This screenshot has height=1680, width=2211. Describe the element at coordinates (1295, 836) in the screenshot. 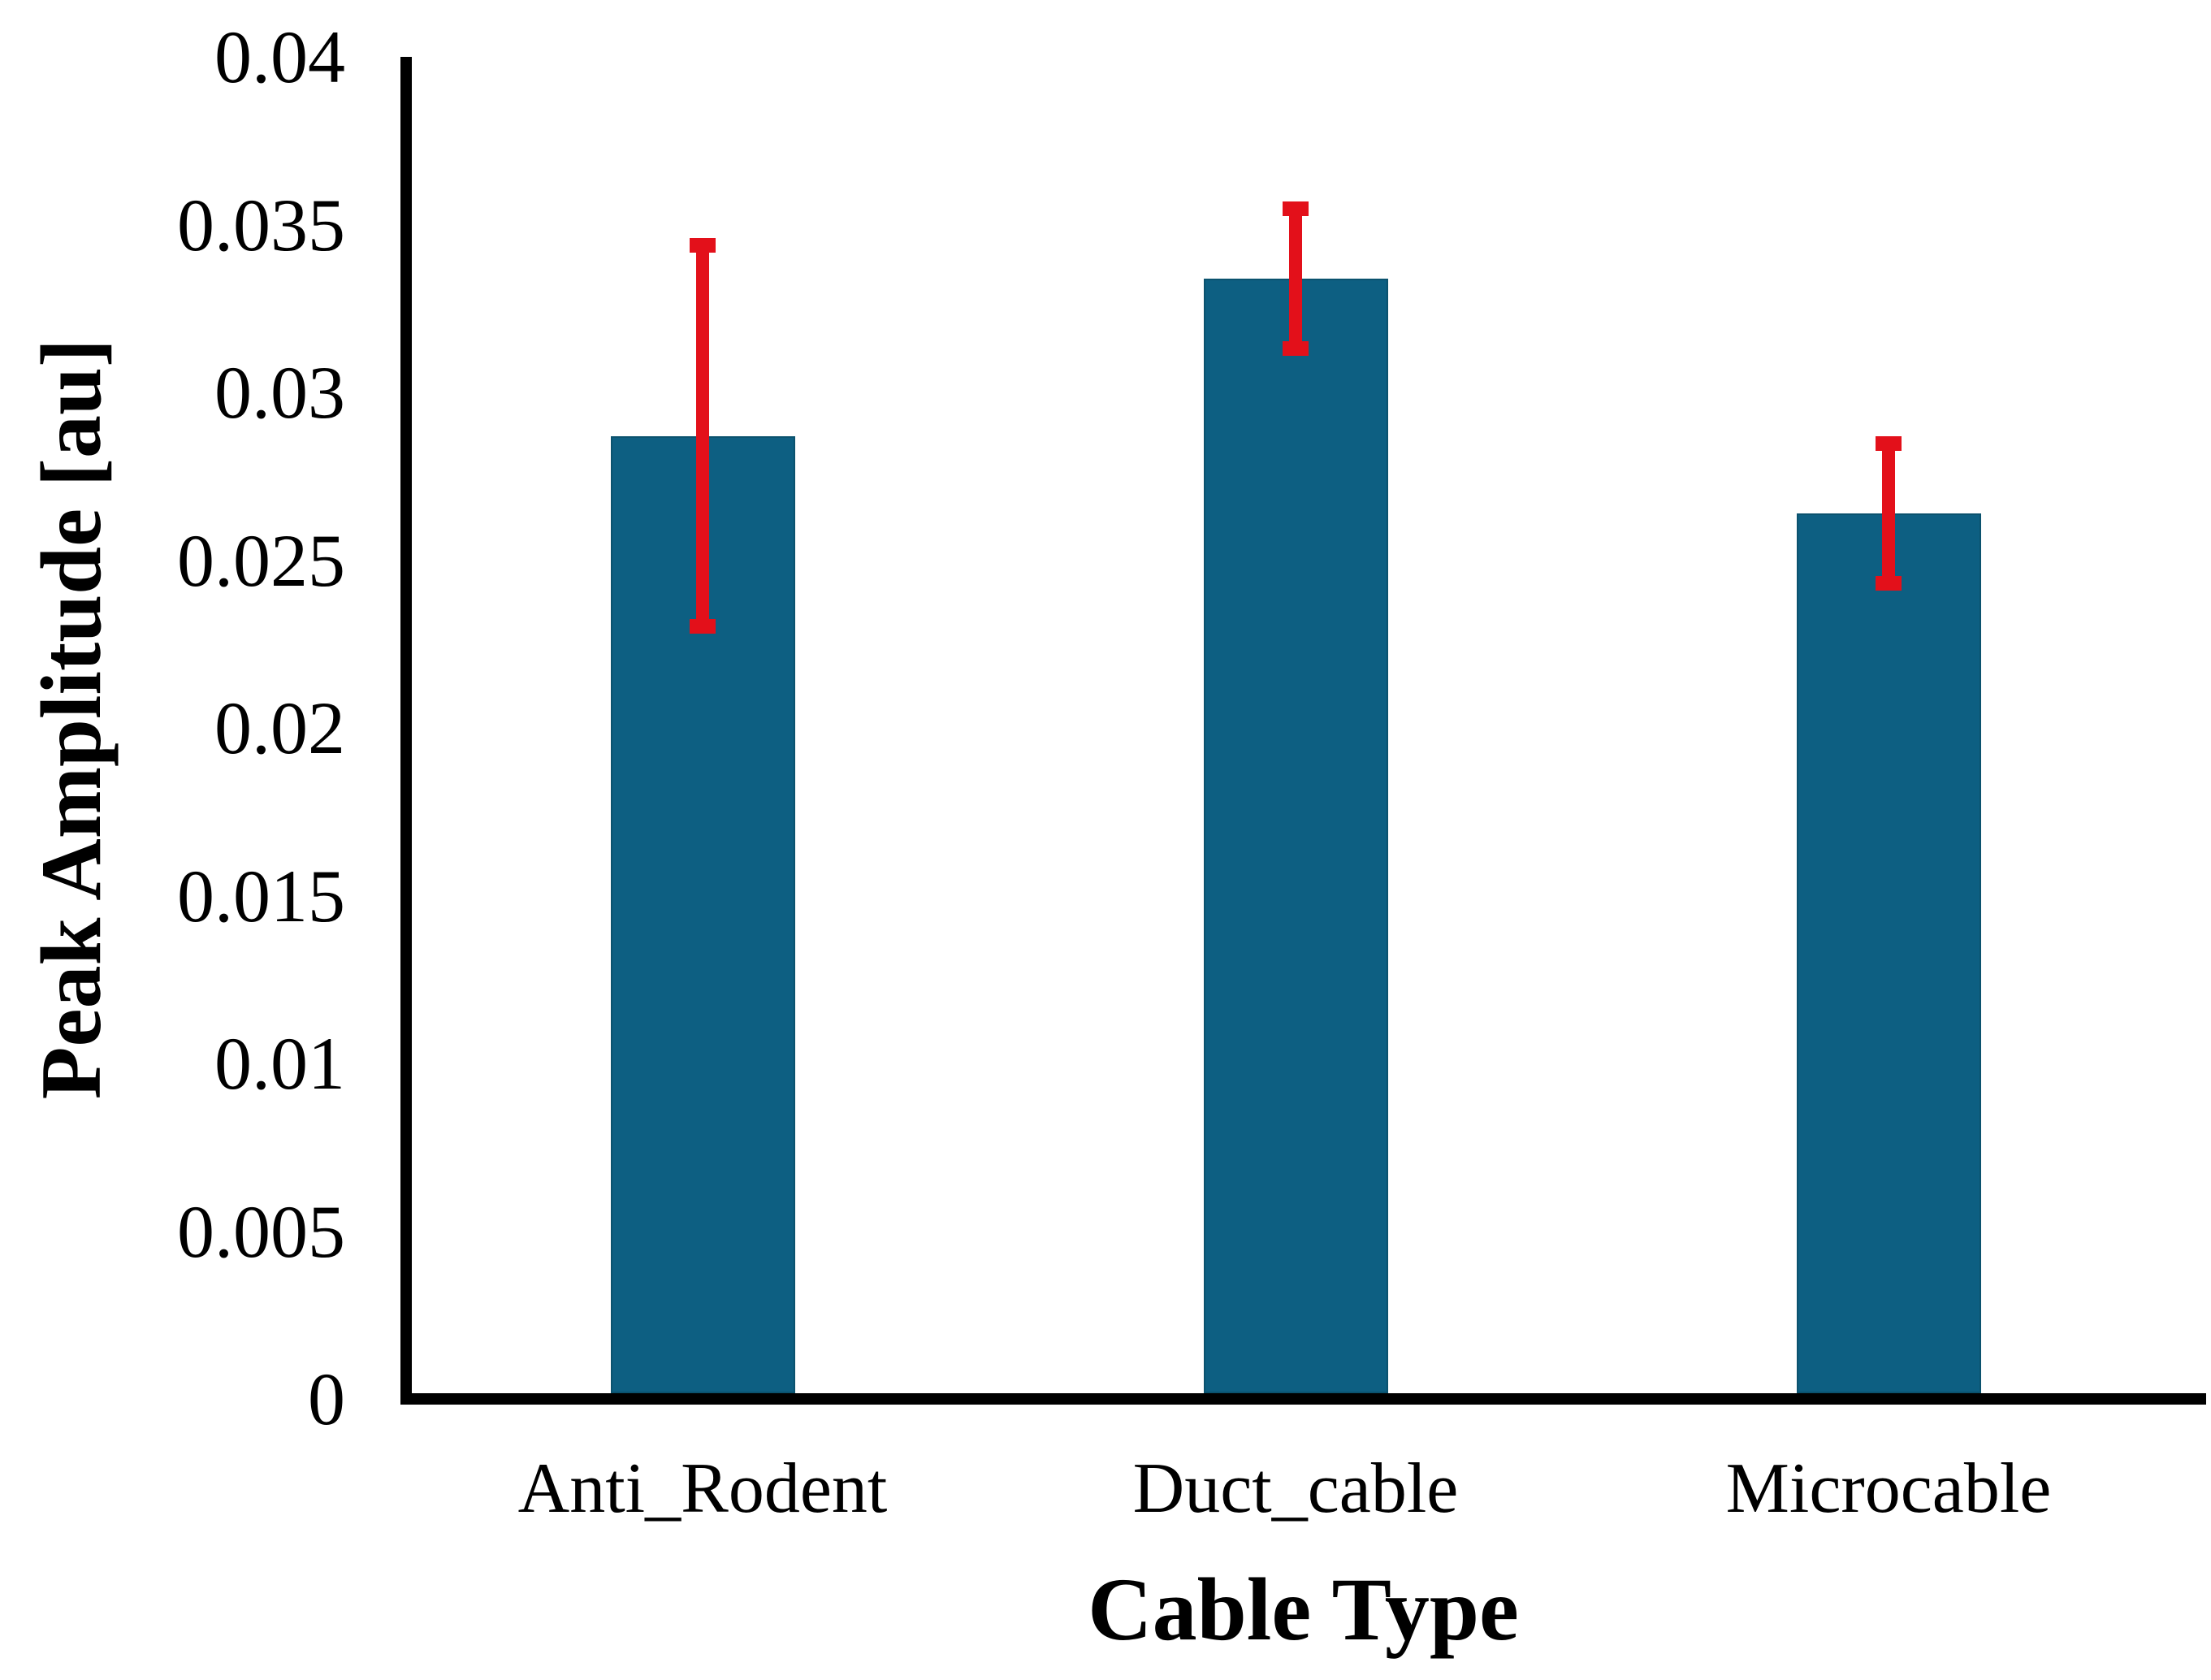

I see `bar-Duct_cable` at that location.